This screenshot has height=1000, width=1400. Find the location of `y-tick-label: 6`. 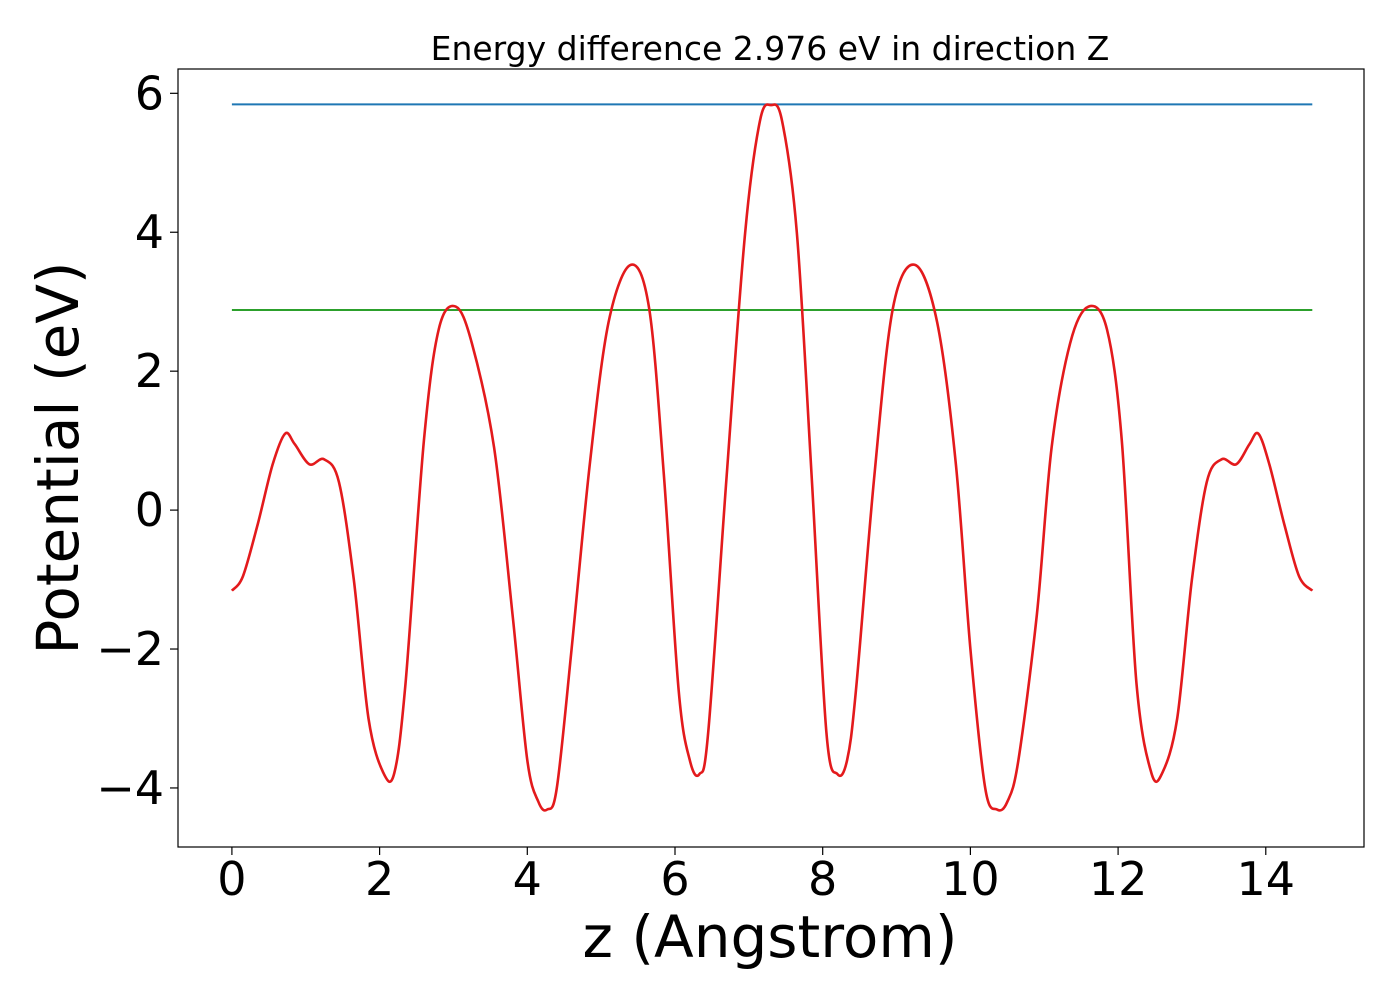

y-tick-label: 6 is located at coordinates (149, 93).